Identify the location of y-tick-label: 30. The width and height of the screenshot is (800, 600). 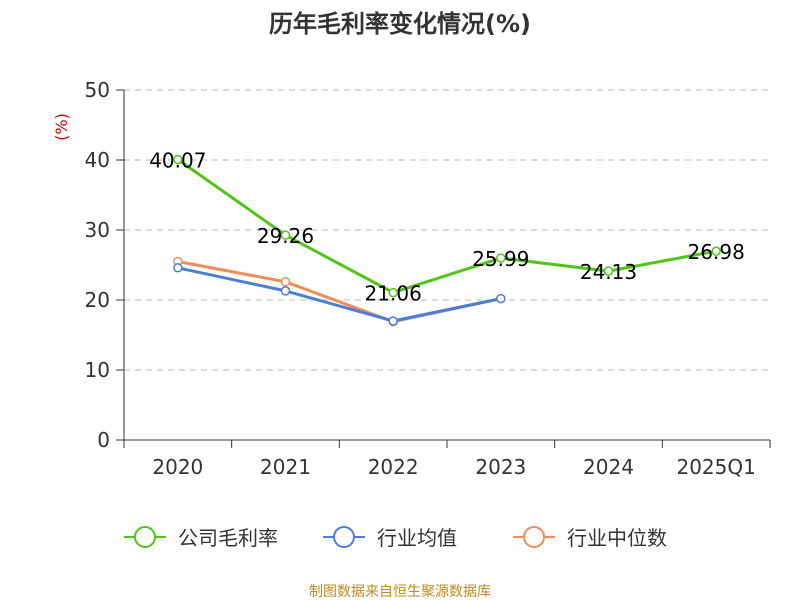
(97, 230).